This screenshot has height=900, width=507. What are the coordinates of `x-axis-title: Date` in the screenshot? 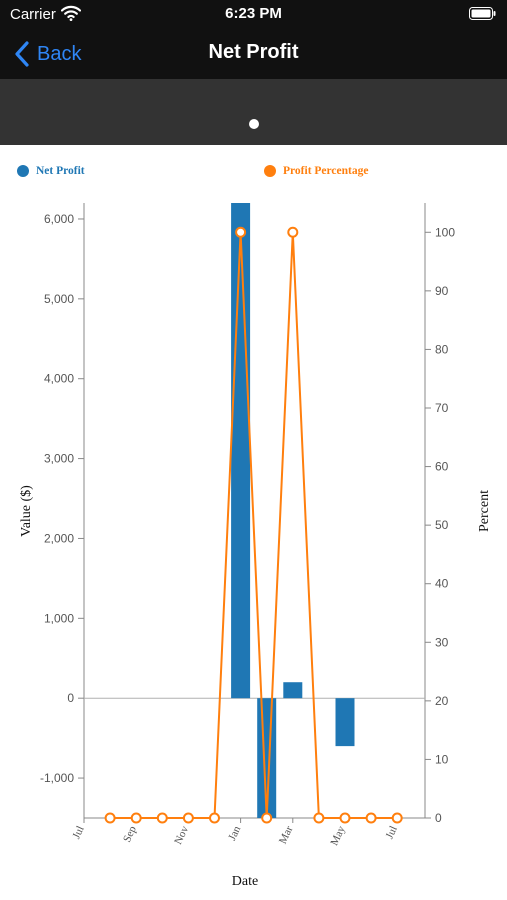 It's located at (245, 881).